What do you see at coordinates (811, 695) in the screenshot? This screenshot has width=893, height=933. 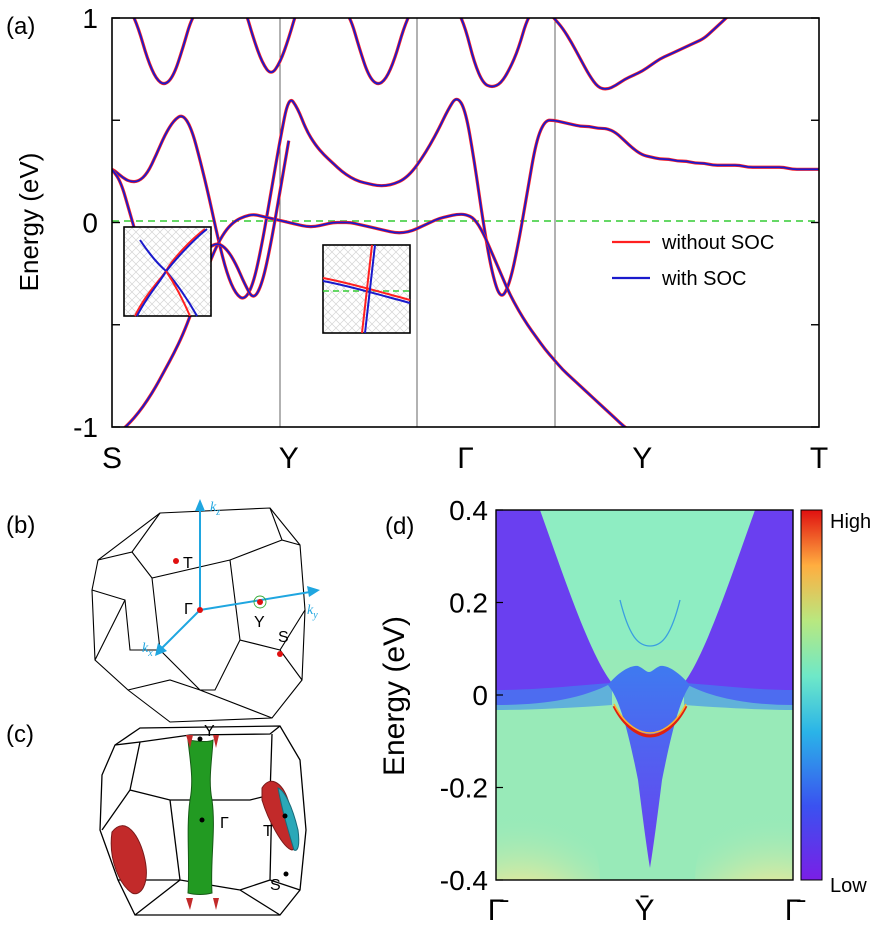 I see `colorbar` at bounding box center [811, 695].